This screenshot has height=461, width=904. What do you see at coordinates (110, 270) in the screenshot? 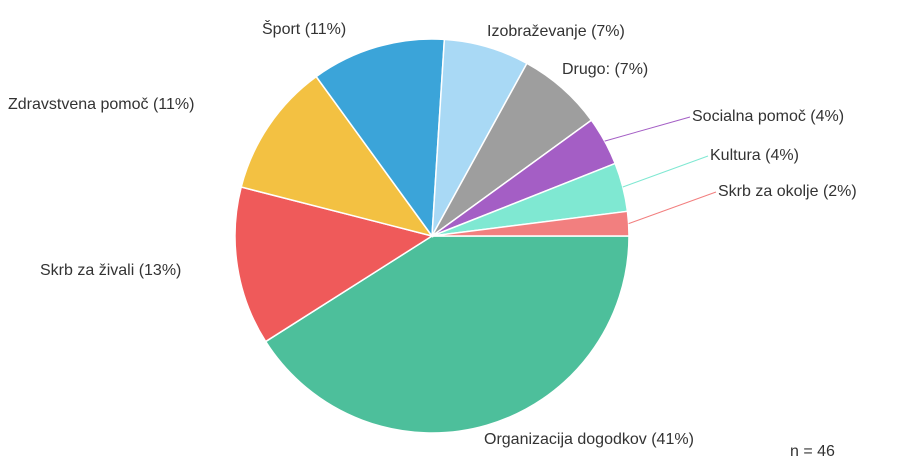
I see `slice-label: Skrb za živali (13%)` at bounding box center [110, 270].